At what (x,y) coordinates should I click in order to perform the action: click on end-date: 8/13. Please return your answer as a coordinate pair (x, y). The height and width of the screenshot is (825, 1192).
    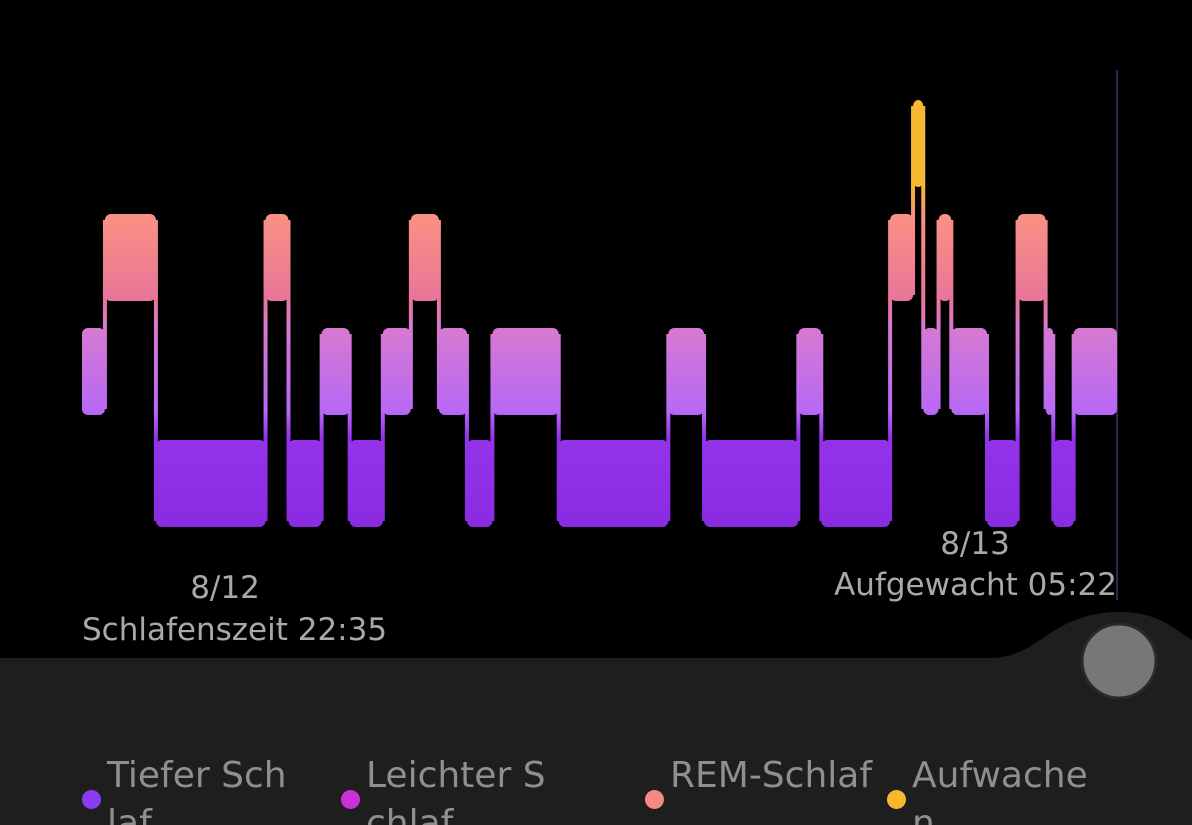
    Looking at the image, I should click on (975, 544).